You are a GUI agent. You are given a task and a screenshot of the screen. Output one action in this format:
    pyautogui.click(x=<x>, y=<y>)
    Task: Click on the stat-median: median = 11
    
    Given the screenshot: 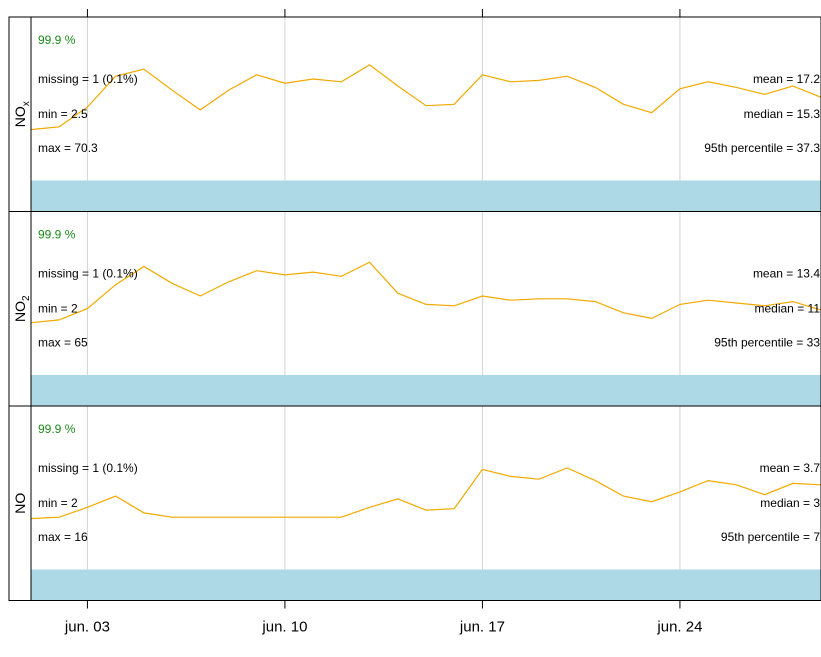 What is the action you would take?
    pyautogui.click(x=788, y=309)
    